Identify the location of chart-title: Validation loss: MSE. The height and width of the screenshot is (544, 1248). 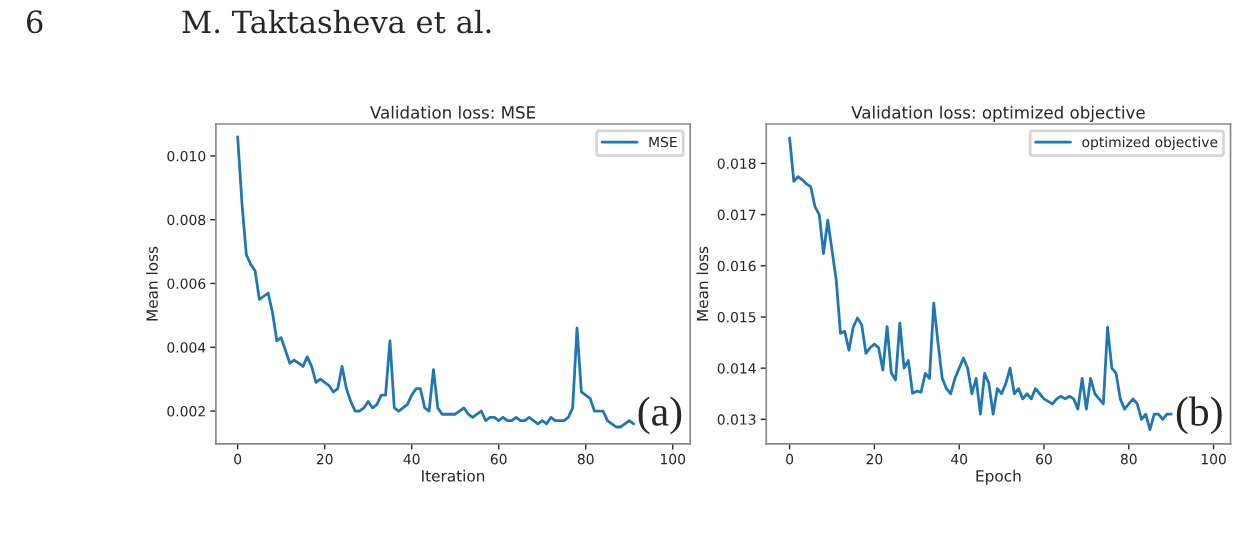
(453, 112).